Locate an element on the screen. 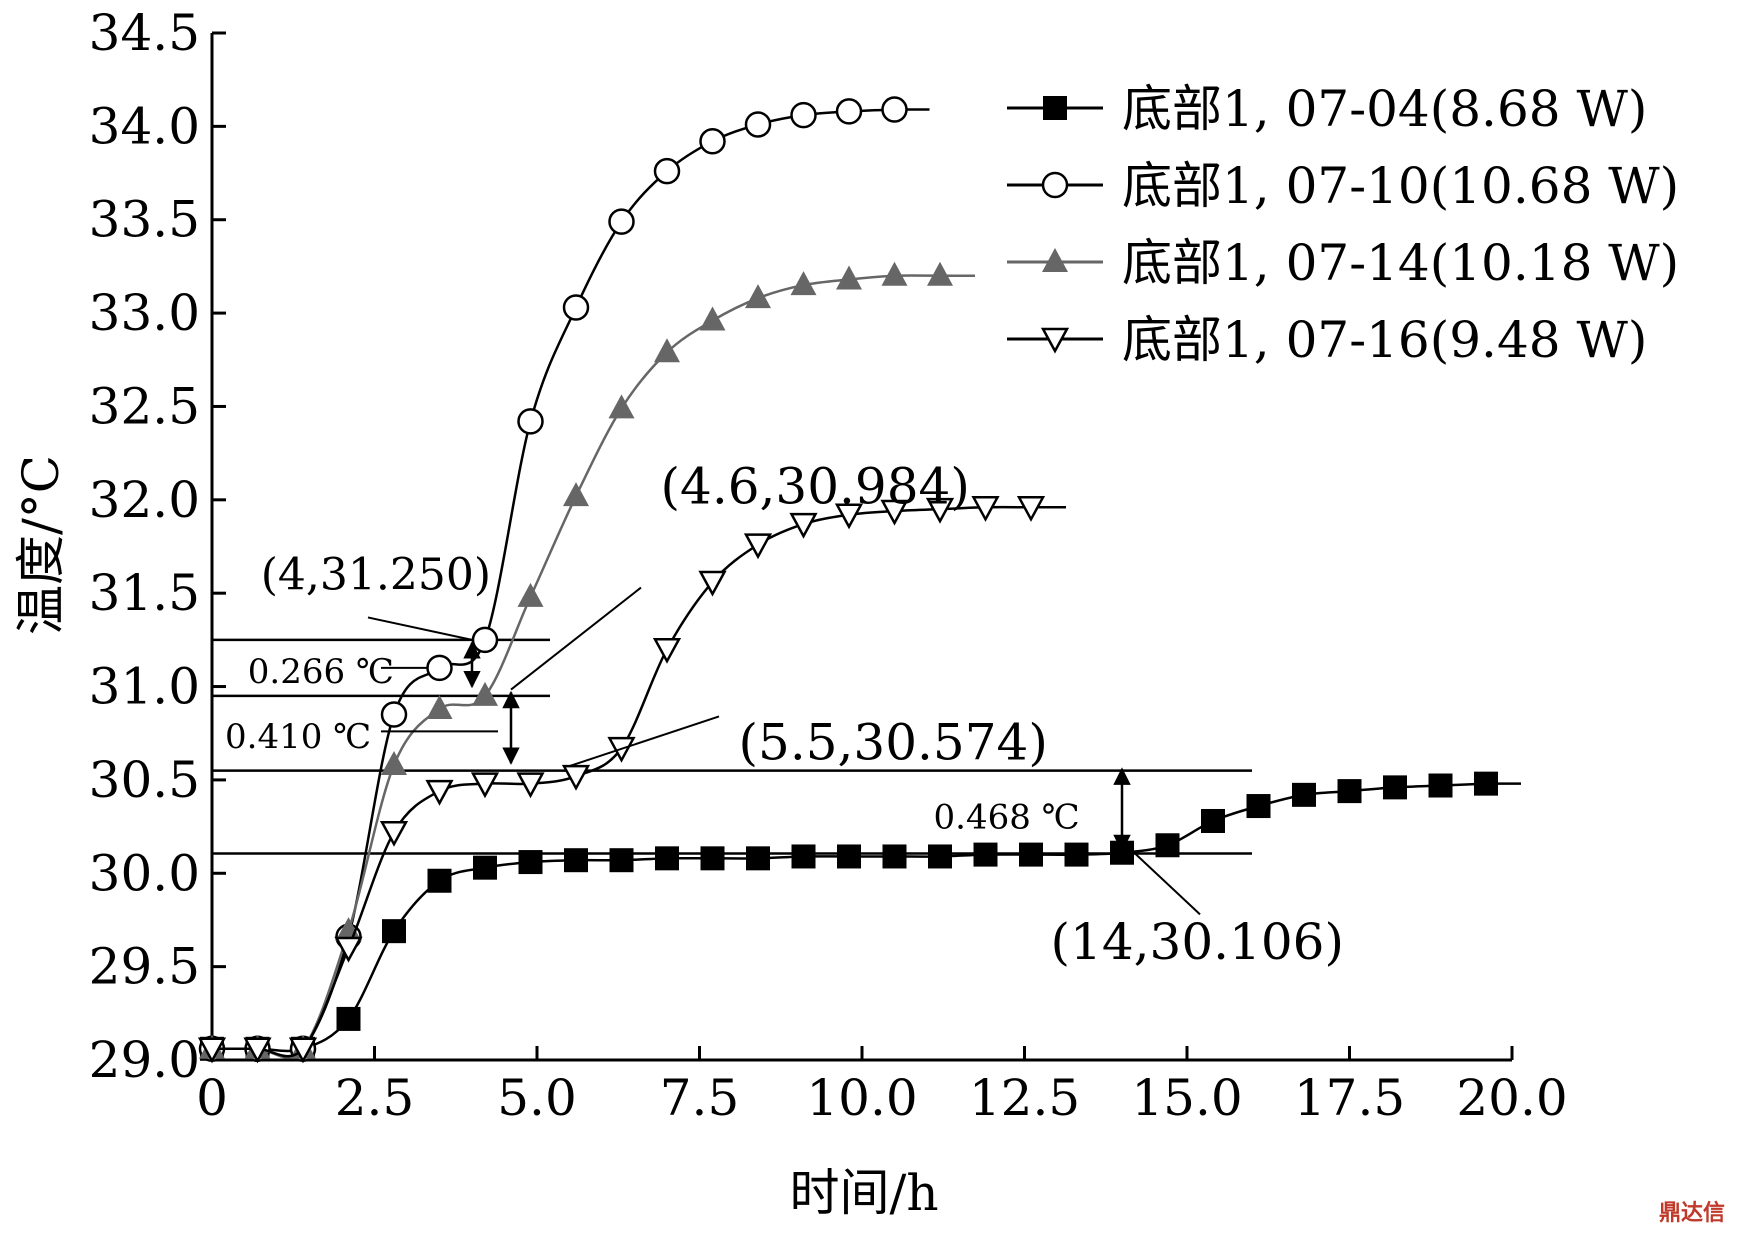 The height and width of the screenshot is (1233, 1741). x-tick-label: 7.5 is located at coordinates (700, 1098).